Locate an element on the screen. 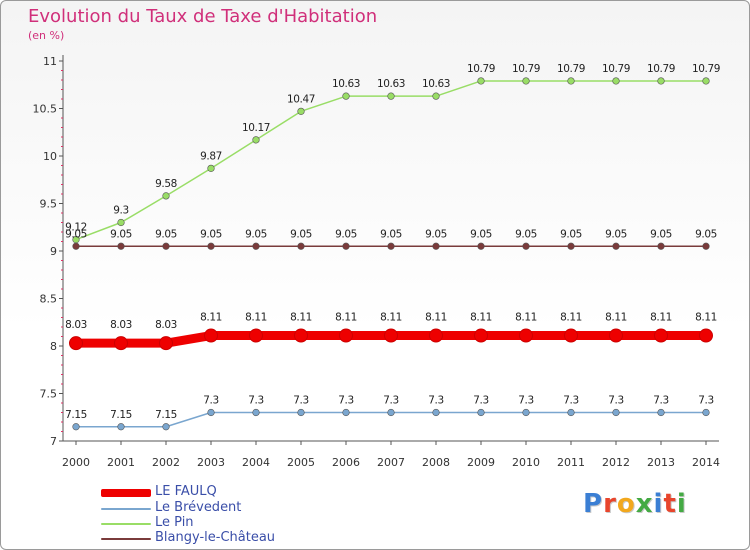 The width and height of the screenshot is (750, 550). legend-label-le-brevedent: Le Brévedent is located at coordinates (198, 507).